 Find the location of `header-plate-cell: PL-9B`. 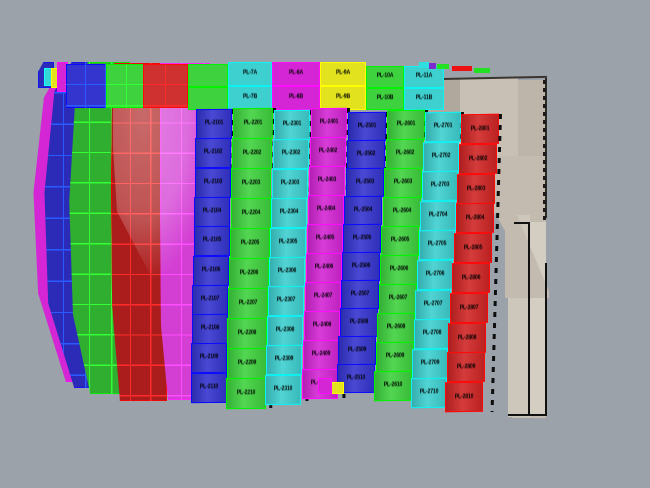

header-plate-cell: PL-9B is located at coordinates (343, 98).